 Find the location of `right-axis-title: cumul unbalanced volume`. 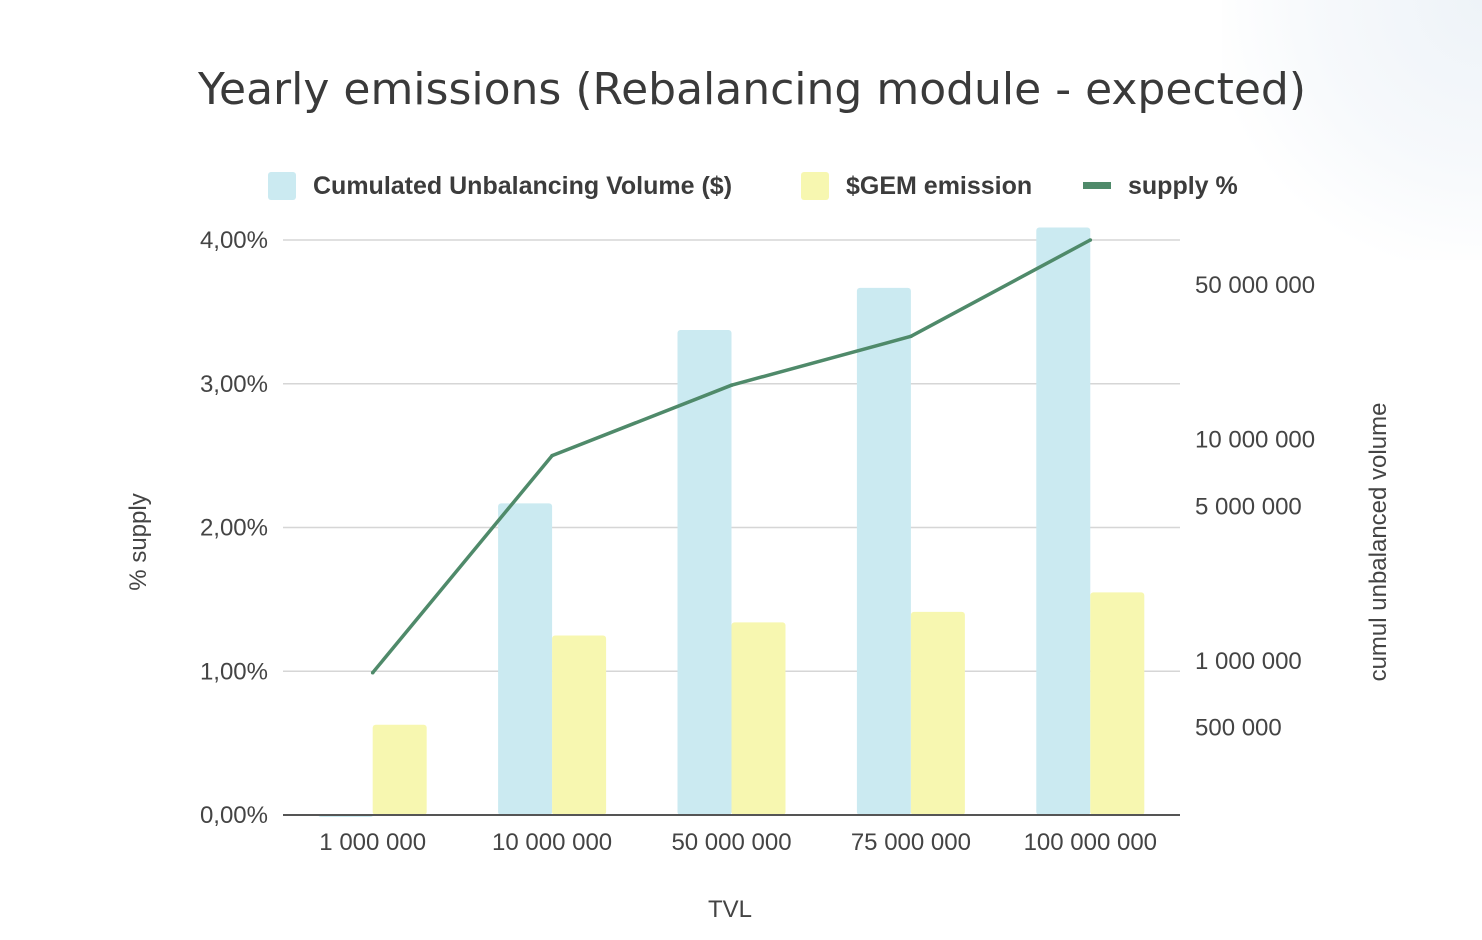

right-axis-title: cumul unbalanced volume is located at coordinates (1378, 542).